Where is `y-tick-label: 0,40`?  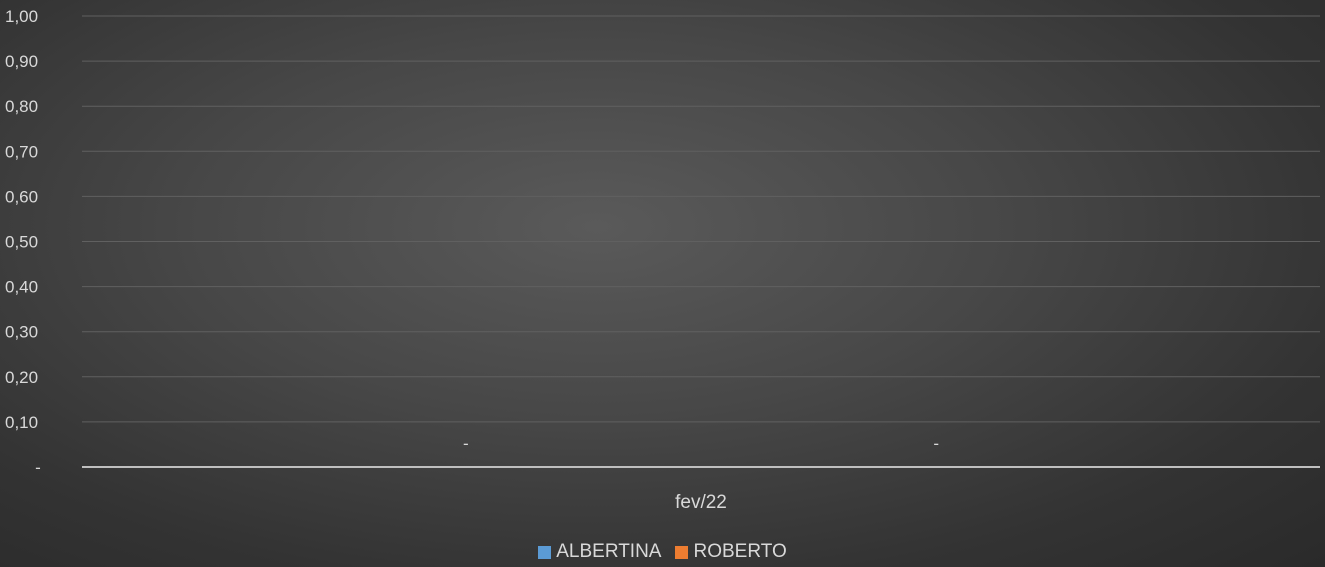 y-tick-label: 0,40 is located at coordinates (21, 287).